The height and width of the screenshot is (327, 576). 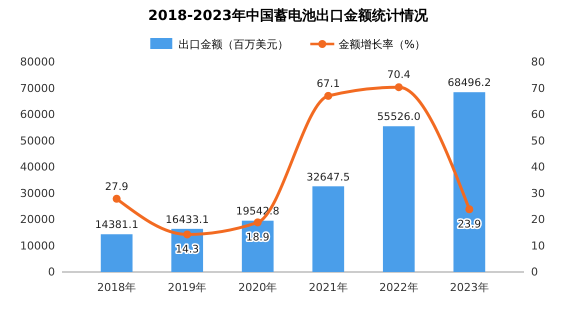 I want to click on data-label: 14381.1, so click(x=116, y=225).